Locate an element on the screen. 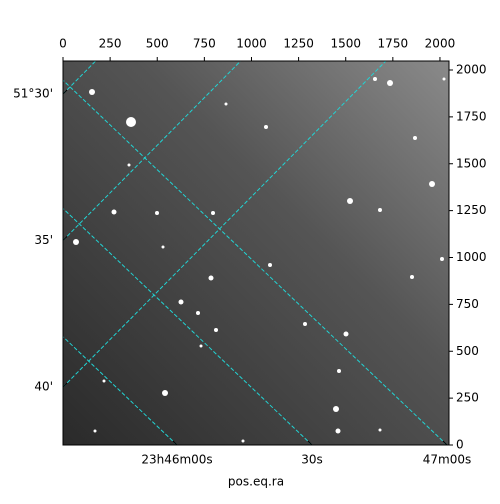 Image resolution: width=500 pixels, height=504 pixels. y-tick-label: 1250 is located at coordinates (471, 210).